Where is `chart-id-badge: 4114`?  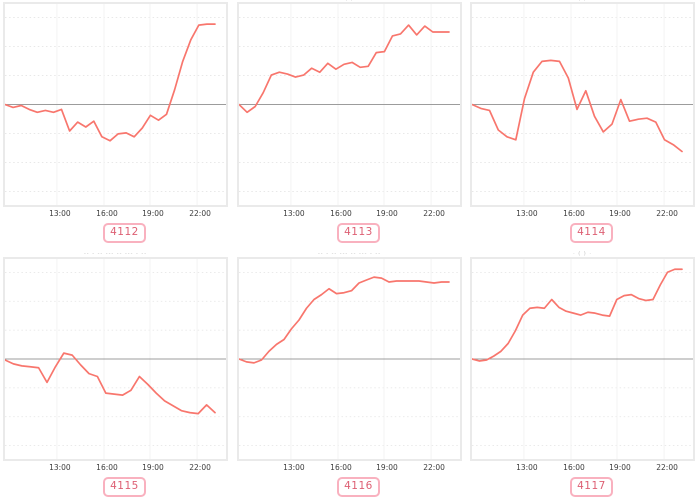 chart-id-badge: 4114 is located at coordinates (591, 233).